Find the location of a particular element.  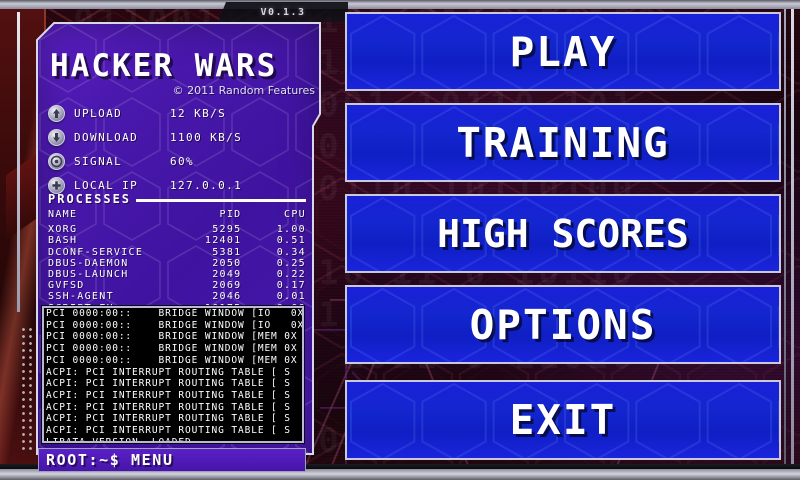

play-button: PLAY is located at coordinates (563, 51).